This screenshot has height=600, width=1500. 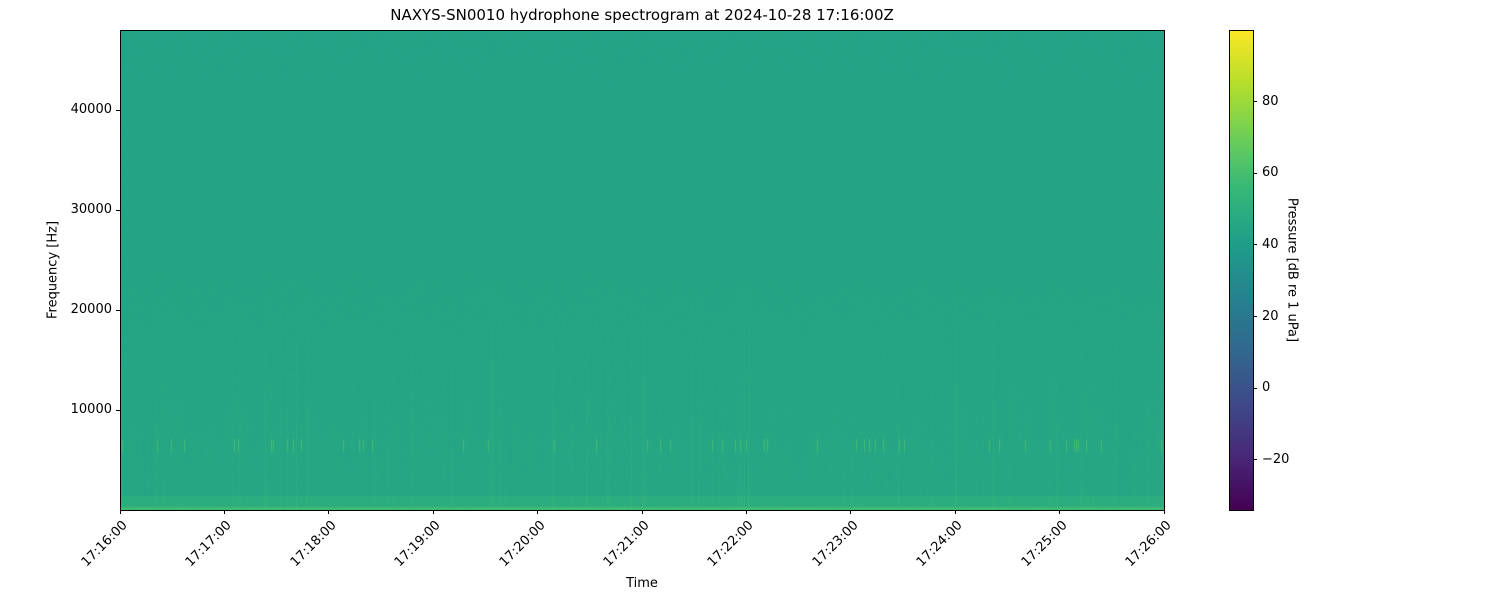 I want to click on x-tick-label: 17:20:00, so click(x=522, y=544).